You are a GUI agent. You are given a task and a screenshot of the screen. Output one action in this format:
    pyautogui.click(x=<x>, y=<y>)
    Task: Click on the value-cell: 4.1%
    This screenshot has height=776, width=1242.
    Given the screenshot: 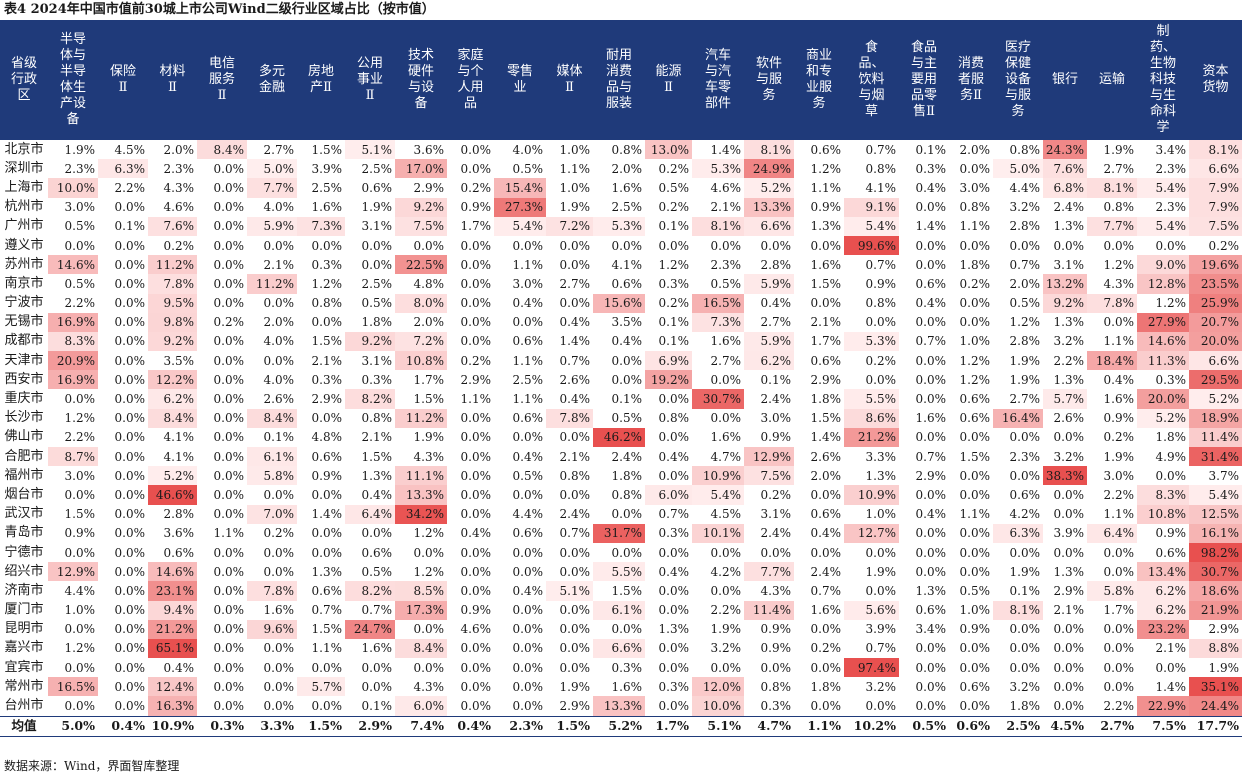 What is the action you would take?
    pyautogui.click(x=172, y=457)
    